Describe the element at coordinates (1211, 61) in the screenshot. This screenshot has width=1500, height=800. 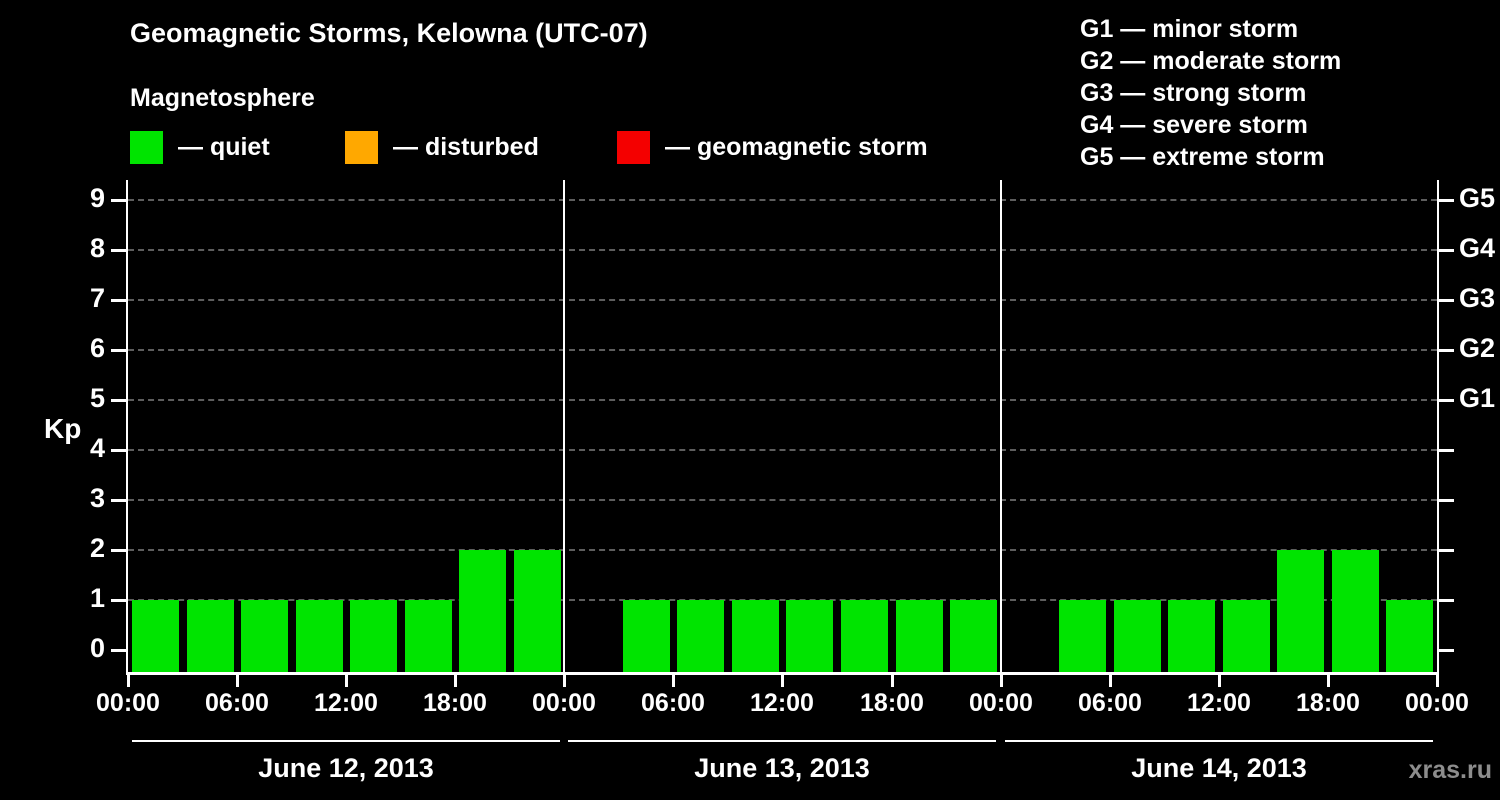
I see `storm-scale-g2: G2 — moderate storm` at that location.